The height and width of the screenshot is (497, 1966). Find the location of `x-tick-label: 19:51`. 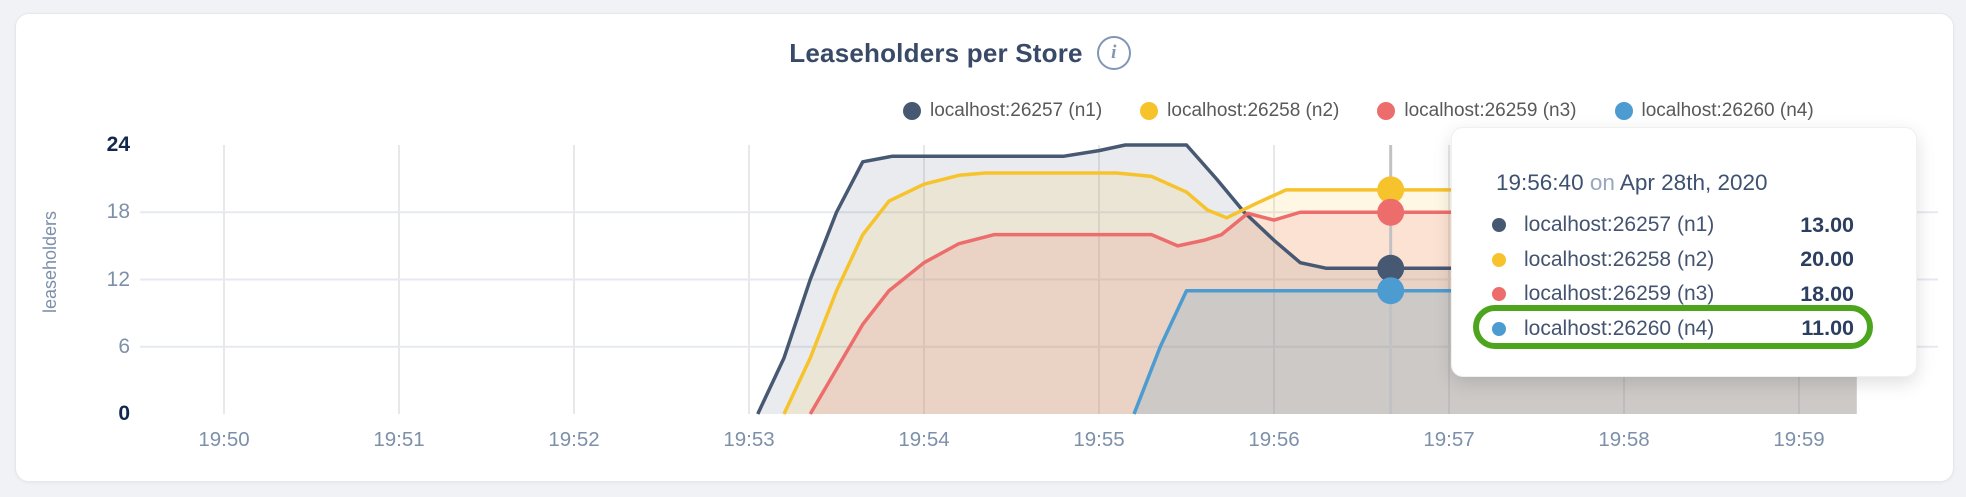

x-tick-label: 19:51 is located at coordinates (399, 439).